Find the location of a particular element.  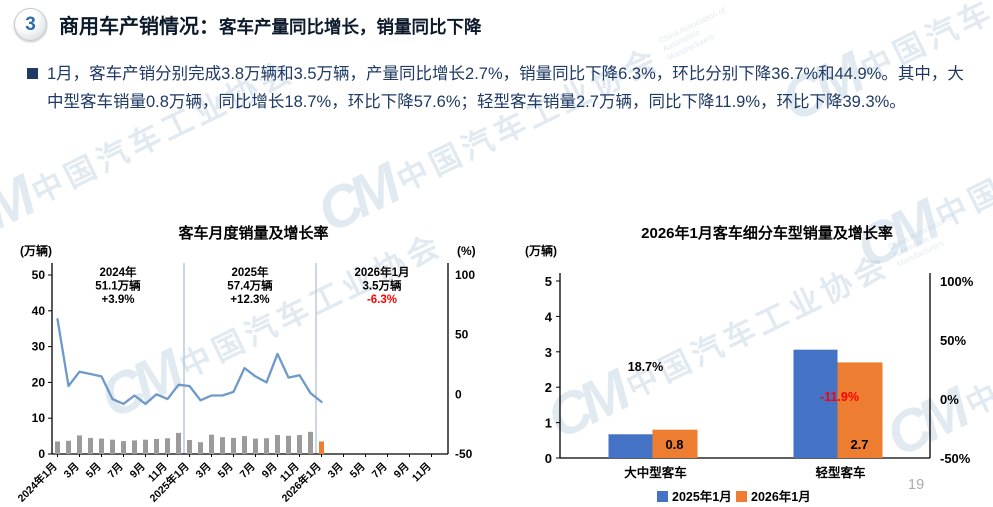

header: 3 商用车产销情况：客车产量同比增长，销量同比下降 is located at coordinates (248, 23).